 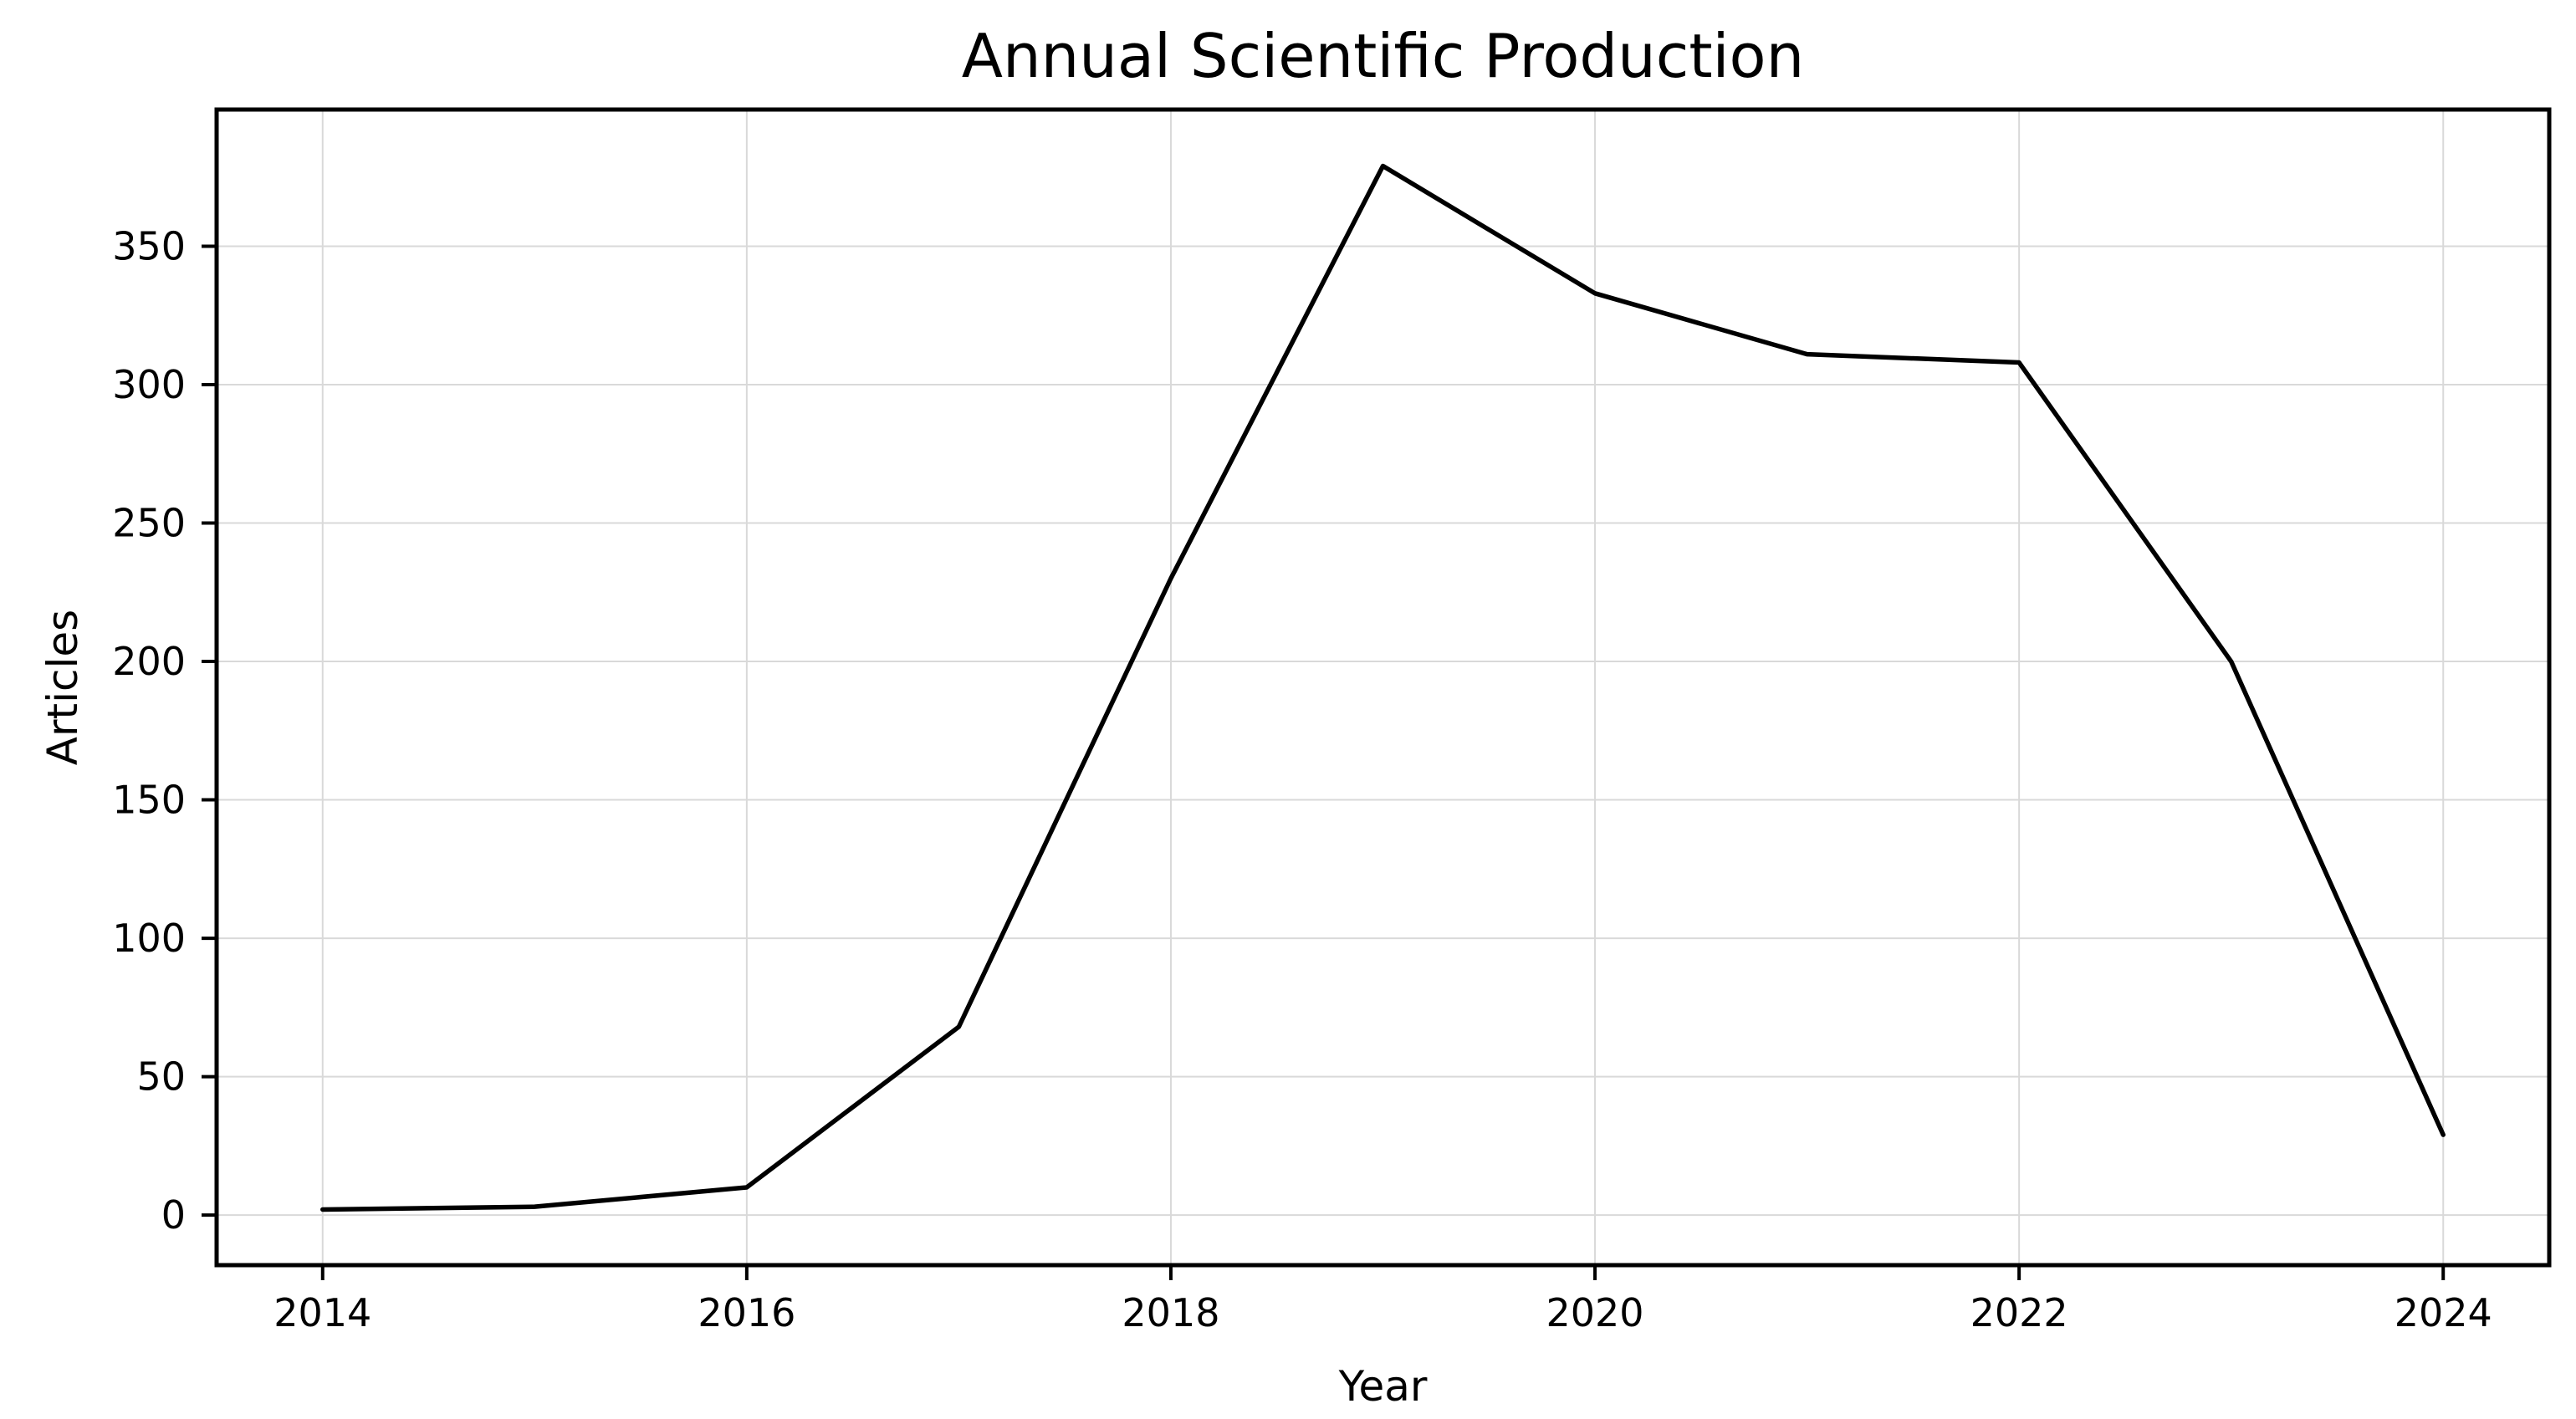 I want to click on x-tick-label: 2016, so click(x=746, y=1312).